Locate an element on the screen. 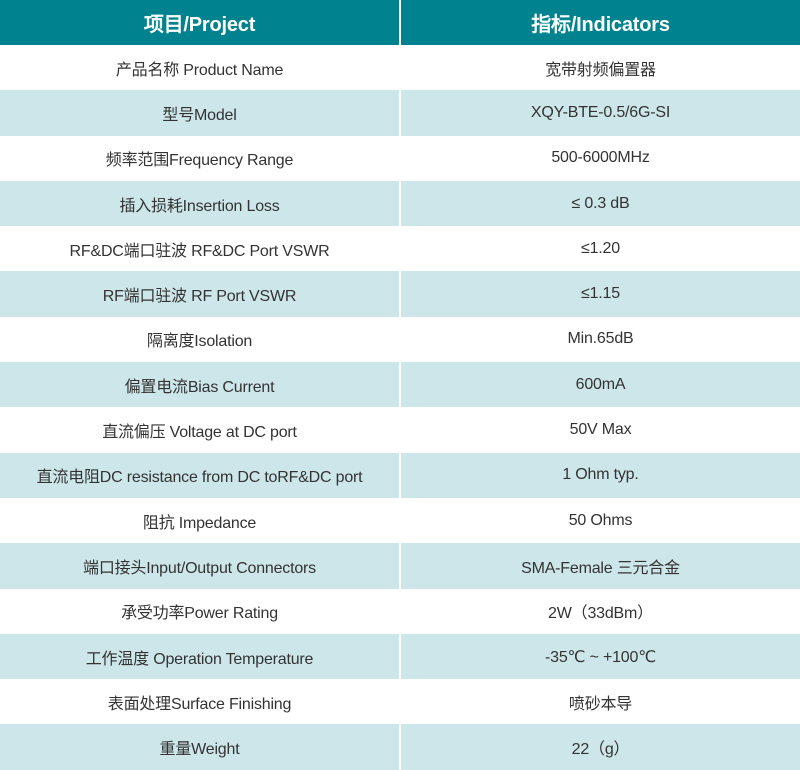 Image resolution: width=800 pixels, height=770 pixels. spec-item-cell: 频率范围Frequency Range is located at coordinates (200, 158).